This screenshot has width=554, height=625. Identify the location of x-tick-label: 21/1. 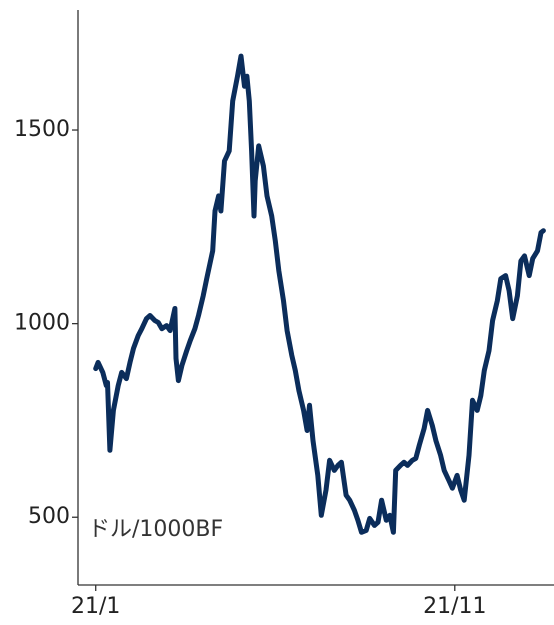
(95, 606).